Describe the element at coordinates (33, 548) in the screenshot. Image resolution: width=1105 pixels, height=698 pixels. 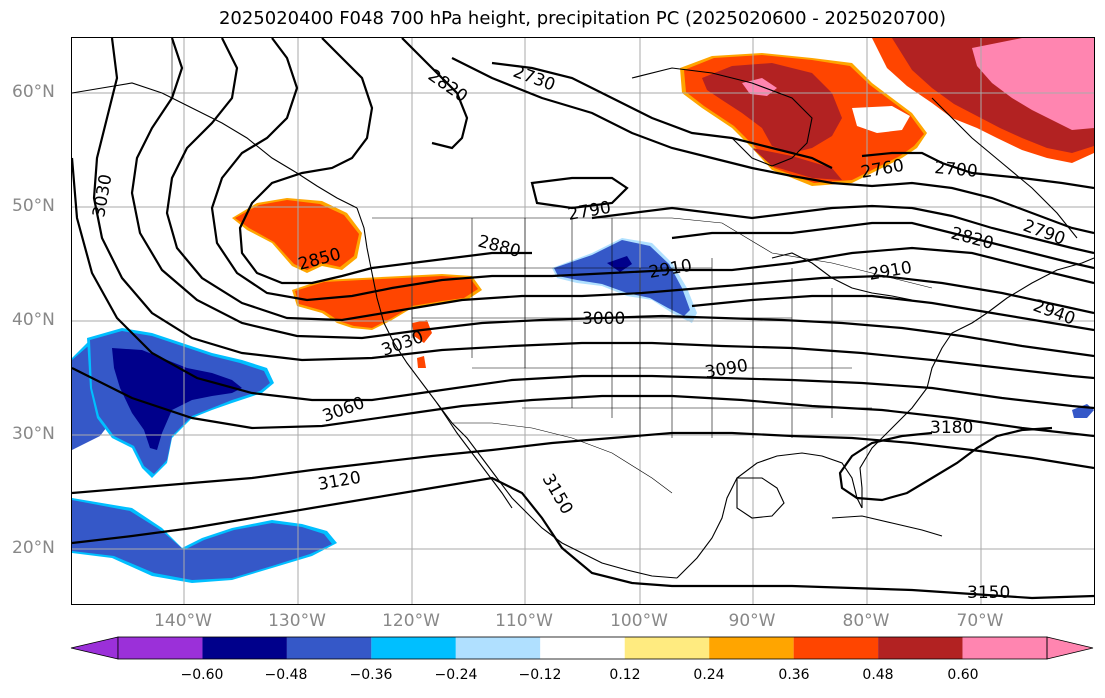
I see `lat-label-20n: 20°N` at that location.